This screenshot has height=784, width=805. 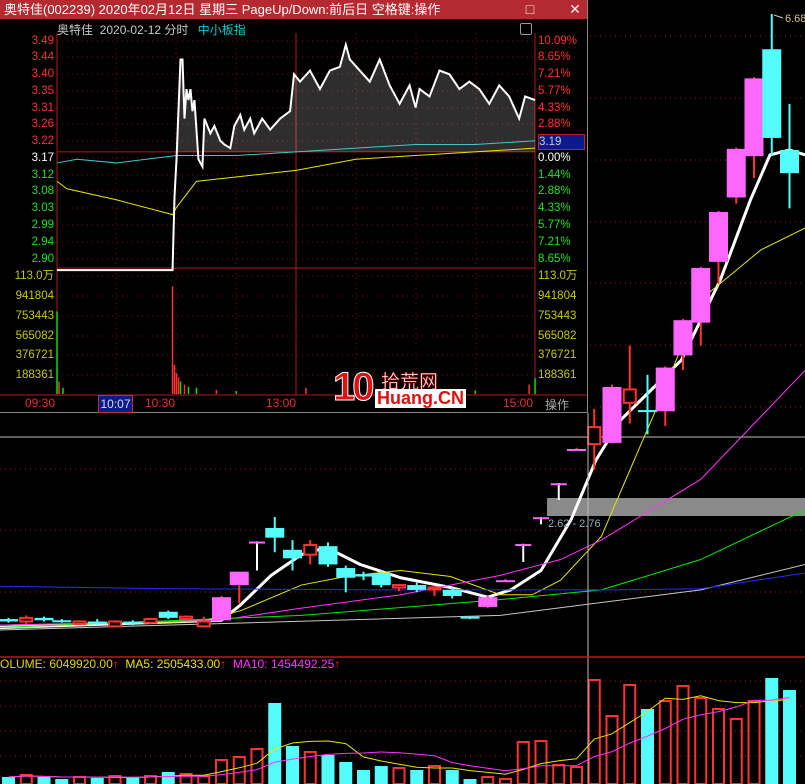 I want to click on intraday-date: 2020-02-12, so click(x=130, y=30).